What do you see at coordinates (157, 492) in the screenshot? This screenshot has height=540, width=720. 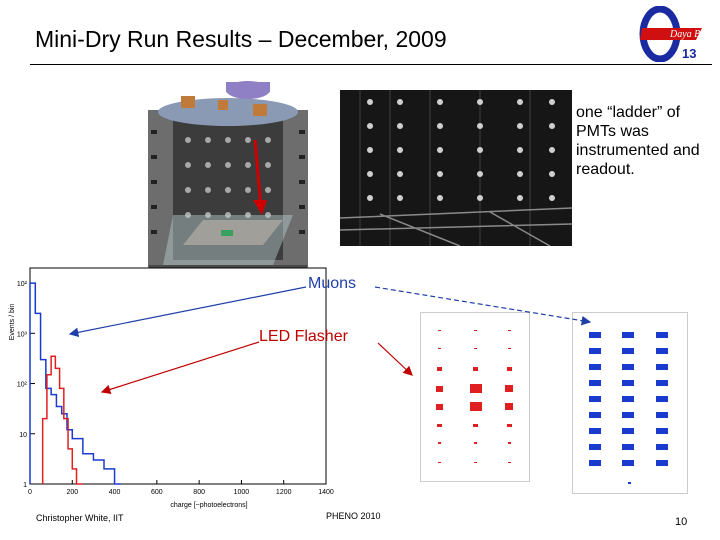 I see `x-tick-label: 600` at bounding box center [157, 492].